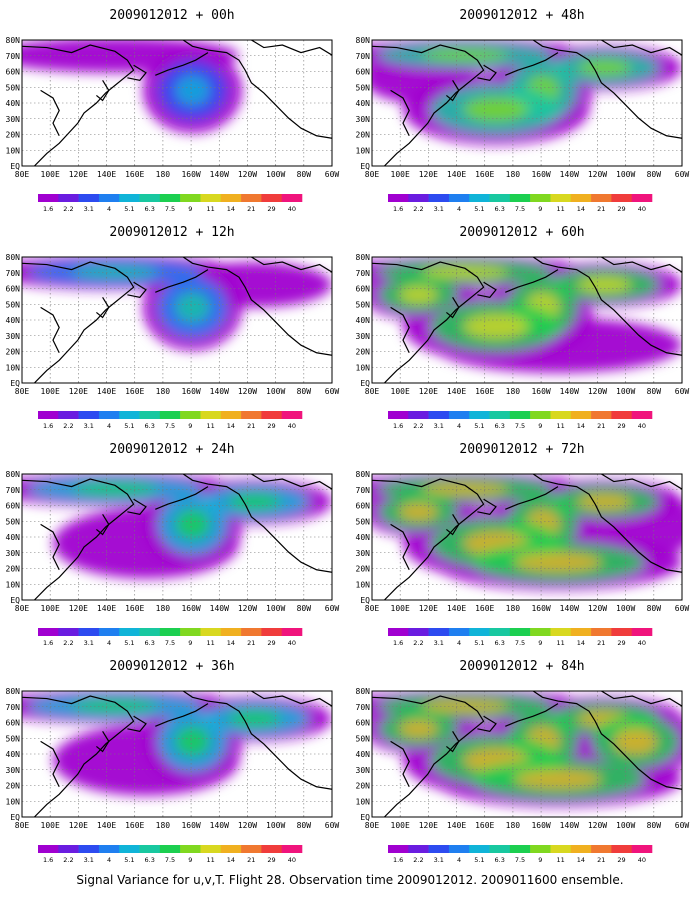 The width and height of the screenshot is (700, 900). Describe the element at coordinates (22, 391) in the screenshot. I see `lon-label: 80E` at that location.